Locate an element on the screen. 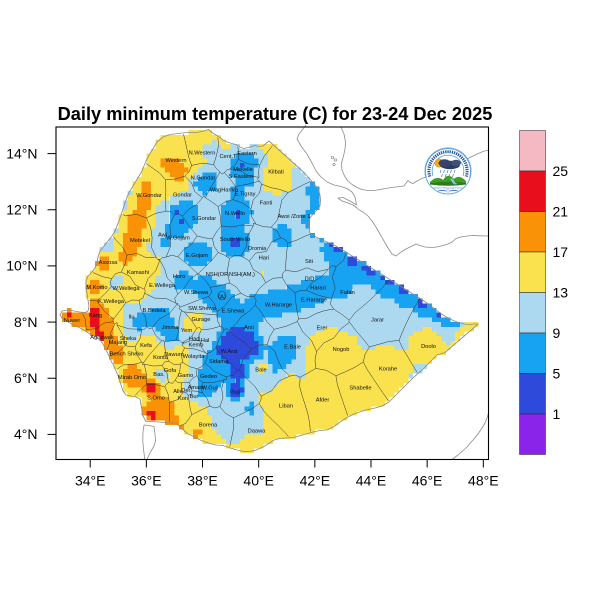 The width and height of the screenshot is (600, 605). zone-label: WagHamra is located at coordinates (224, 191).